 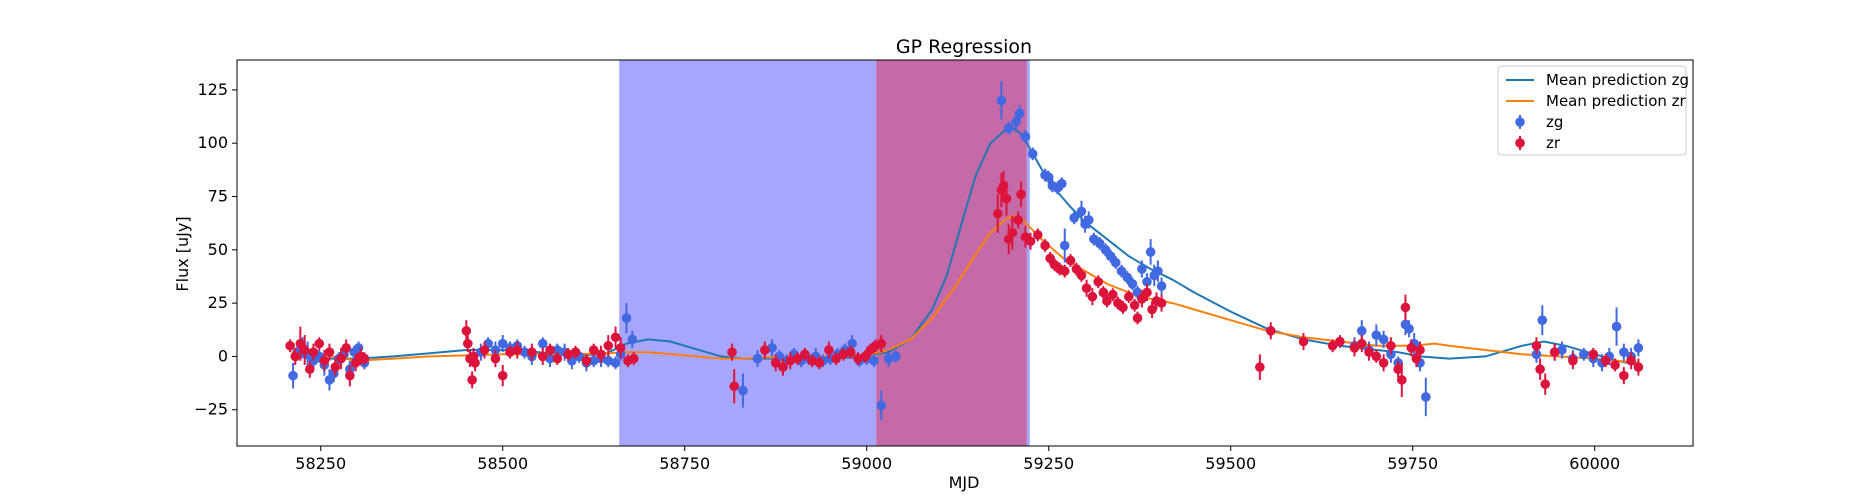 I want to click on y-tick-label: 0, so click(x=223, y=355).